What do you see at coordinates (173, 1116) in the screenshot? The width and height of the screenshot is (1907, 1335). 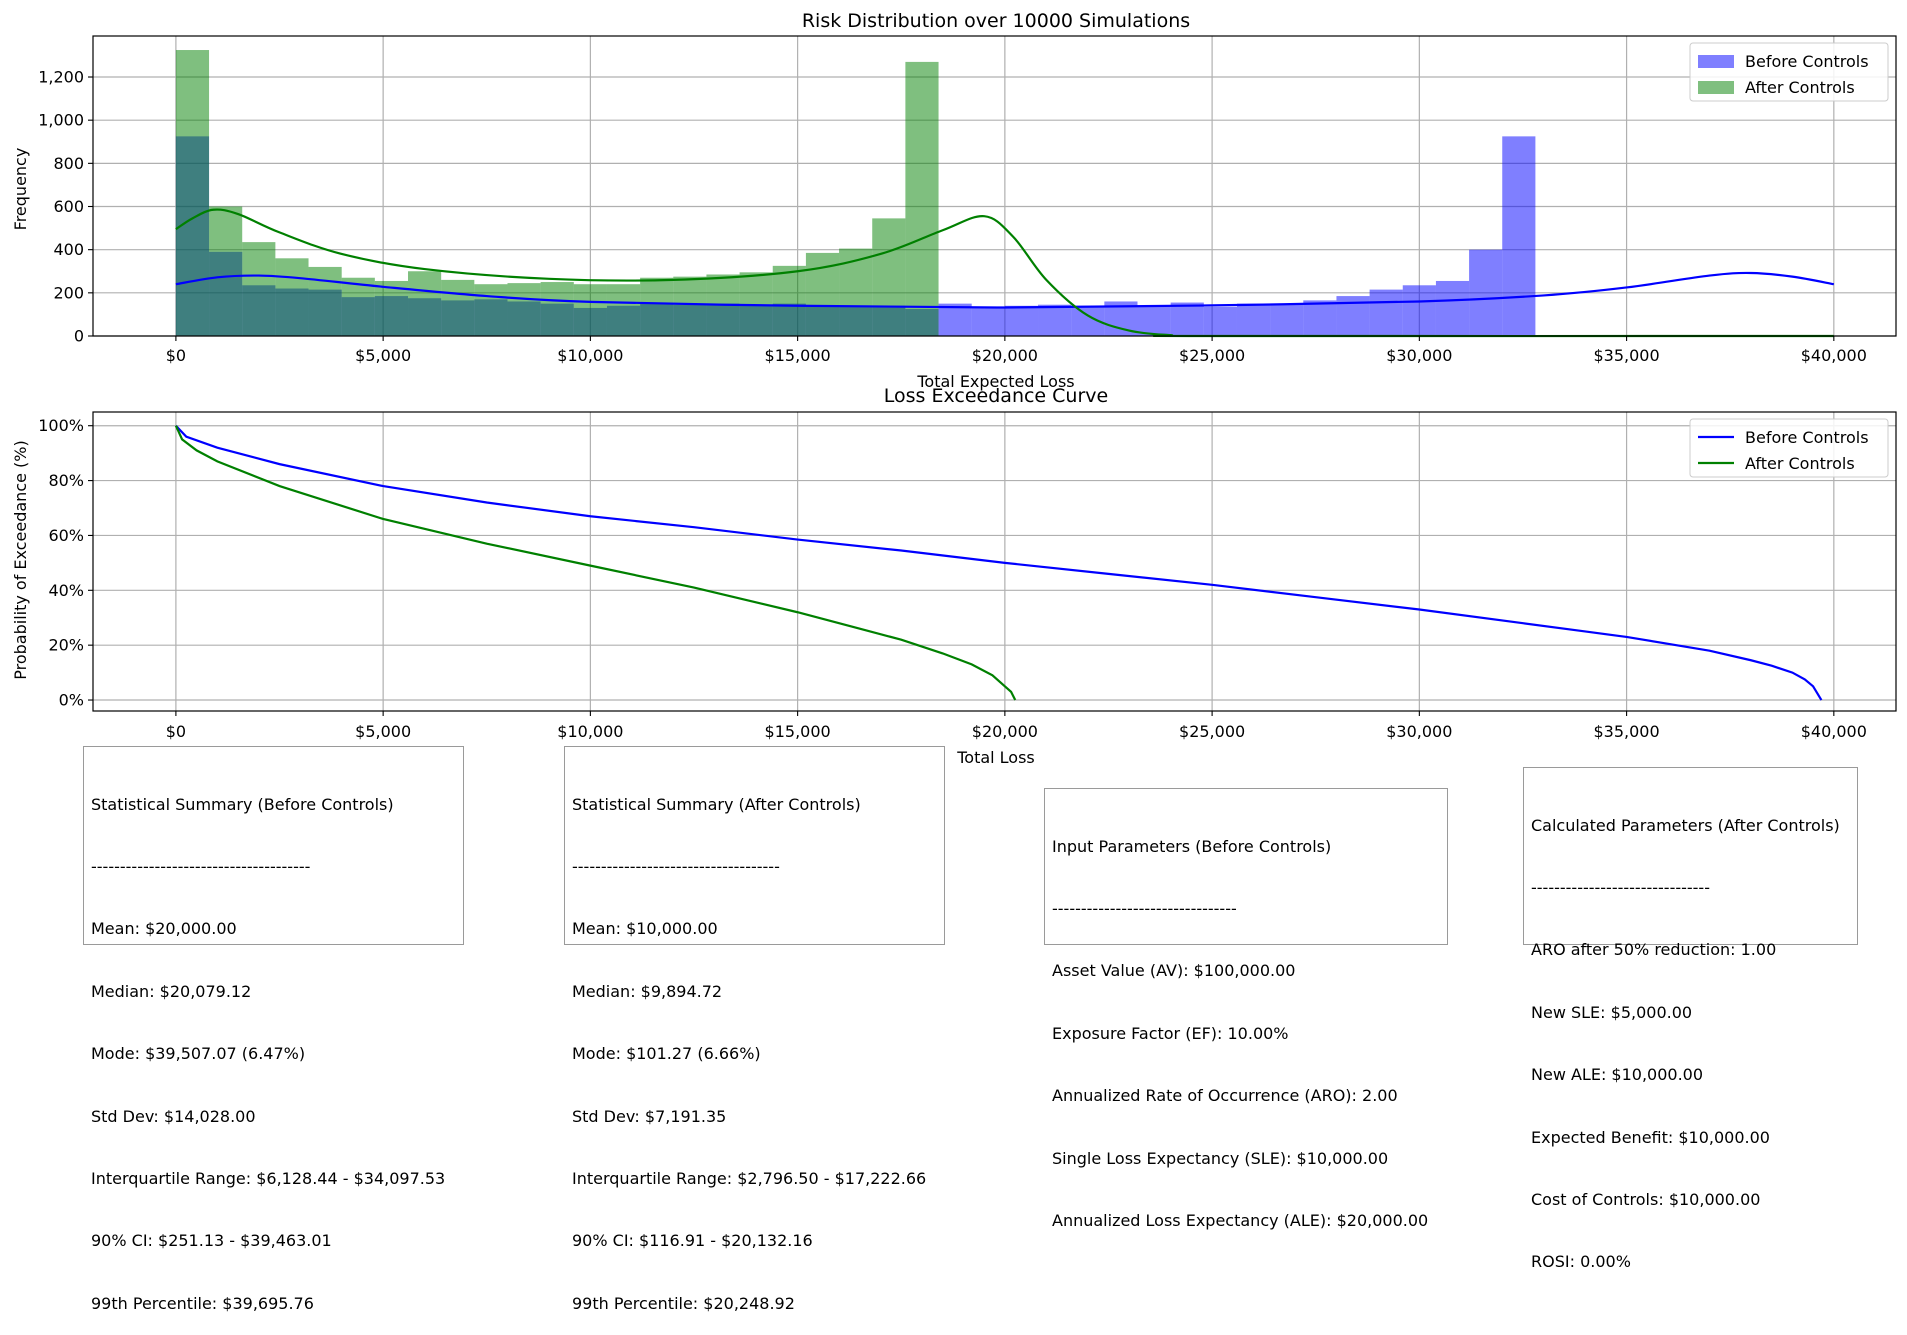 I see `std-dev-value: Std Dev: $14,028.00` at bounding box center [173, 1116].